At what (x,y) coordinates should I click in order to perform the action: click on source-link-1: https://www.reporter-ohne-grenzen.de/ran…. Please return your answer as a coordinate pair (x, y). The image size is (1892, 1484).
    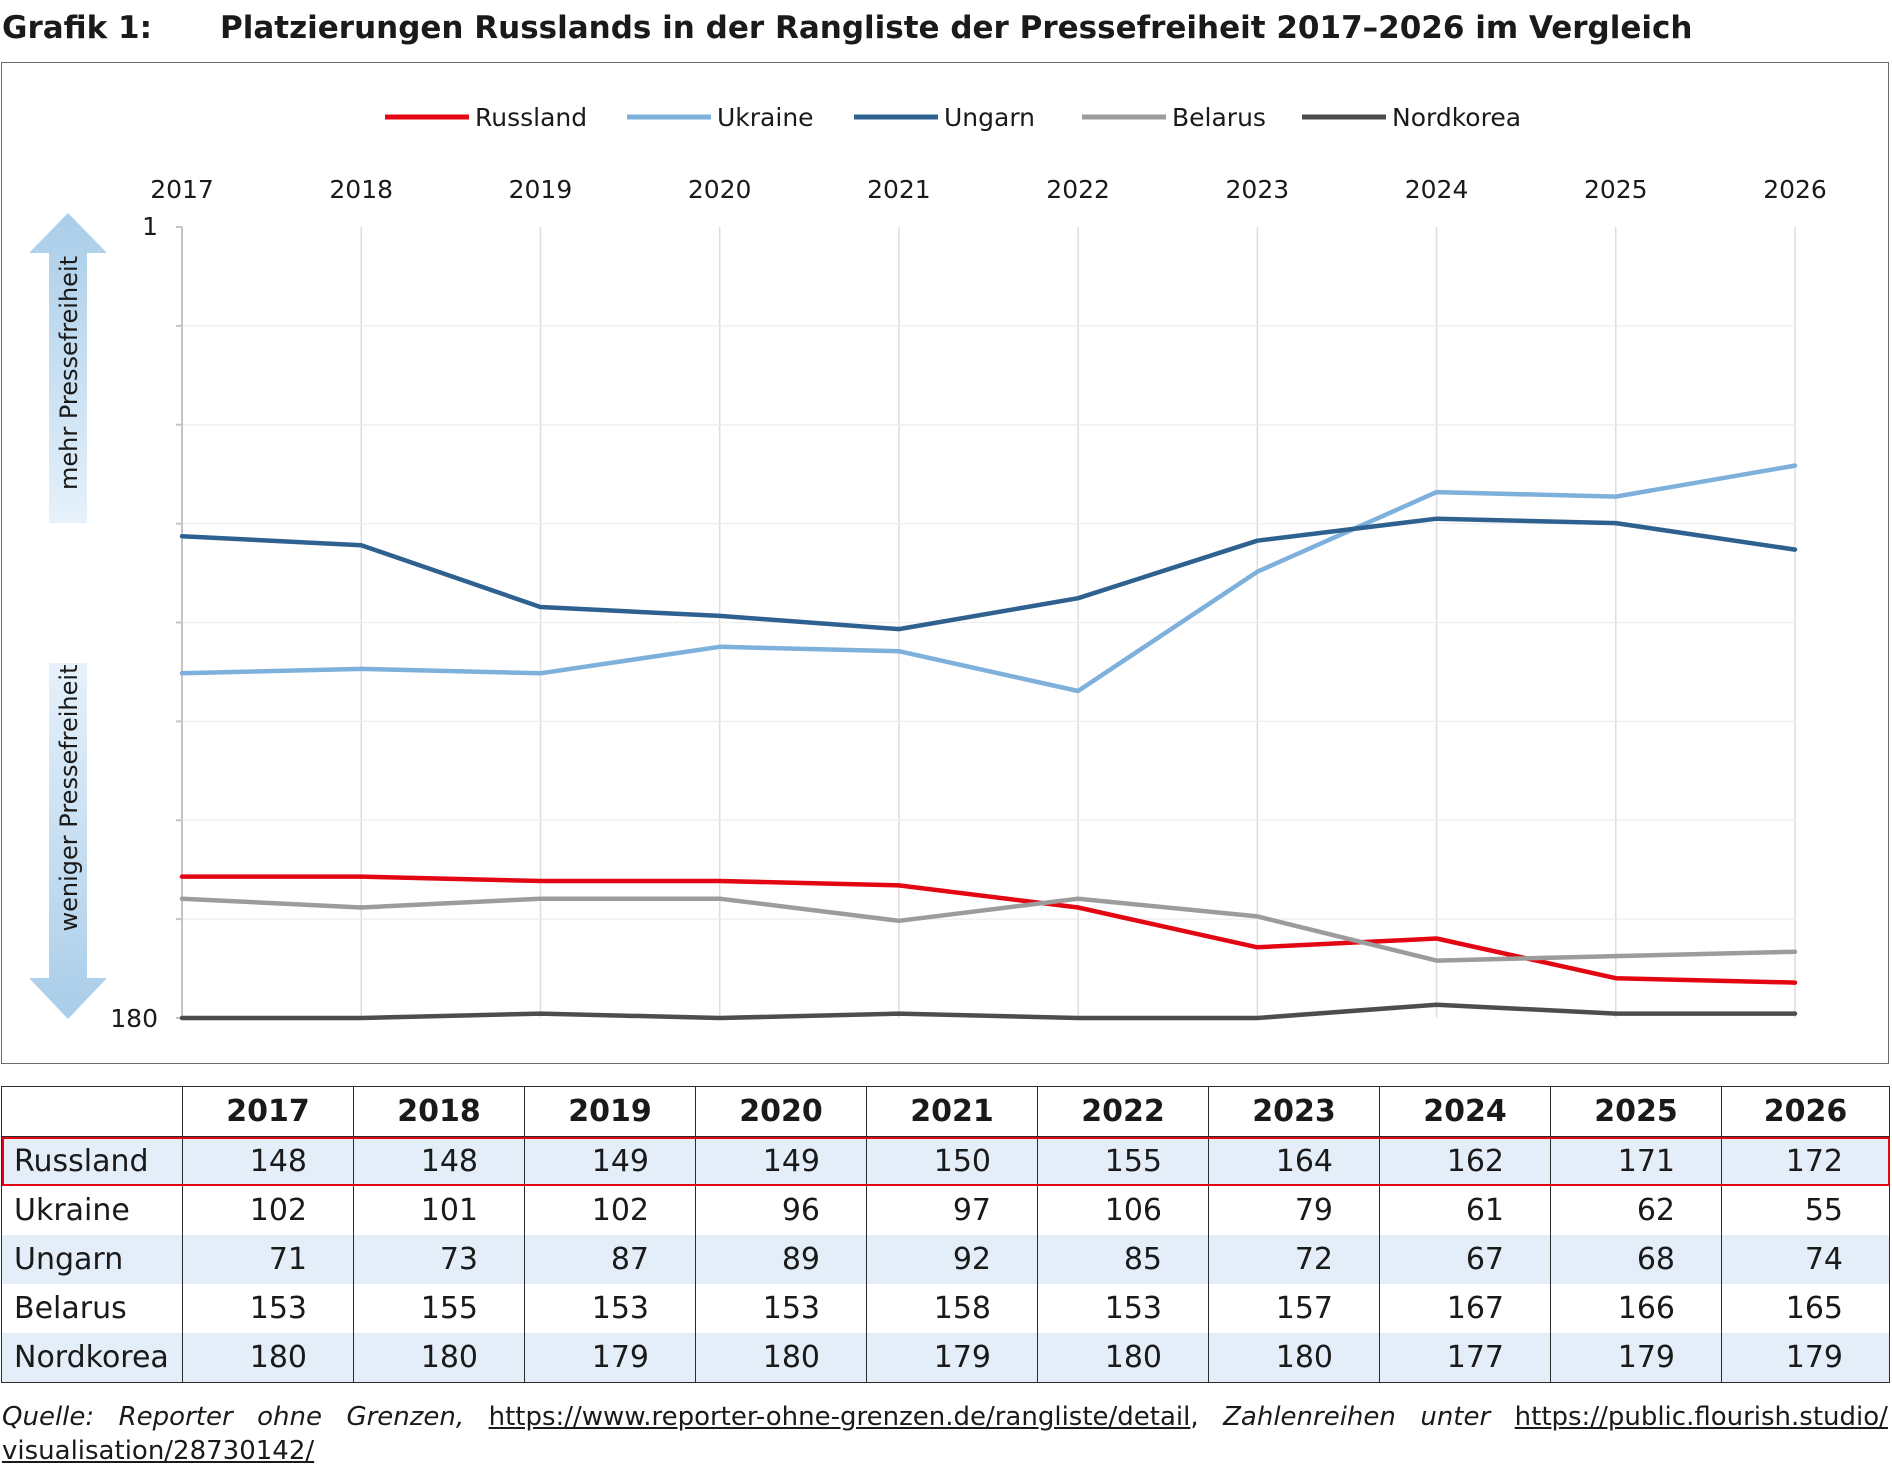
    Looking at the image, I should click on (839, 1417).